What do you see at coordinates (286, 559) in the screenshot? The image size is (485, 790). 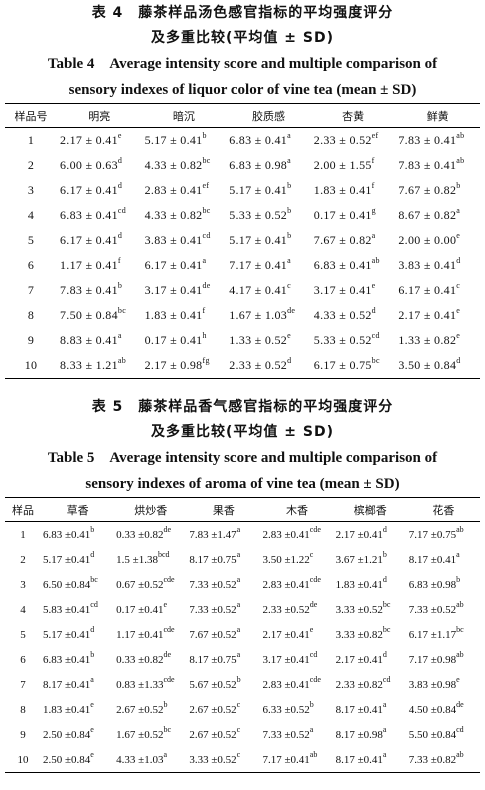 I see `score-value: 3.50 ±1.22` at bounding box center [286, 559].